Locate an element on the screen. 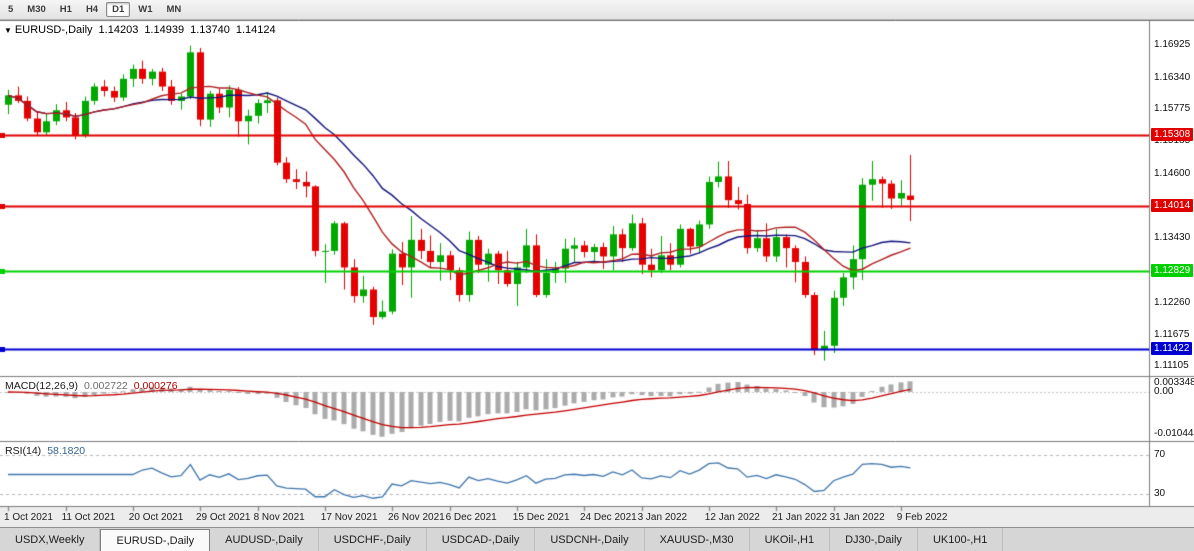 The height and width of the screenshot is (551, 1194). chart-tab-usdx-weekly: USDX,Weekly is located at coordinates (50, 539).